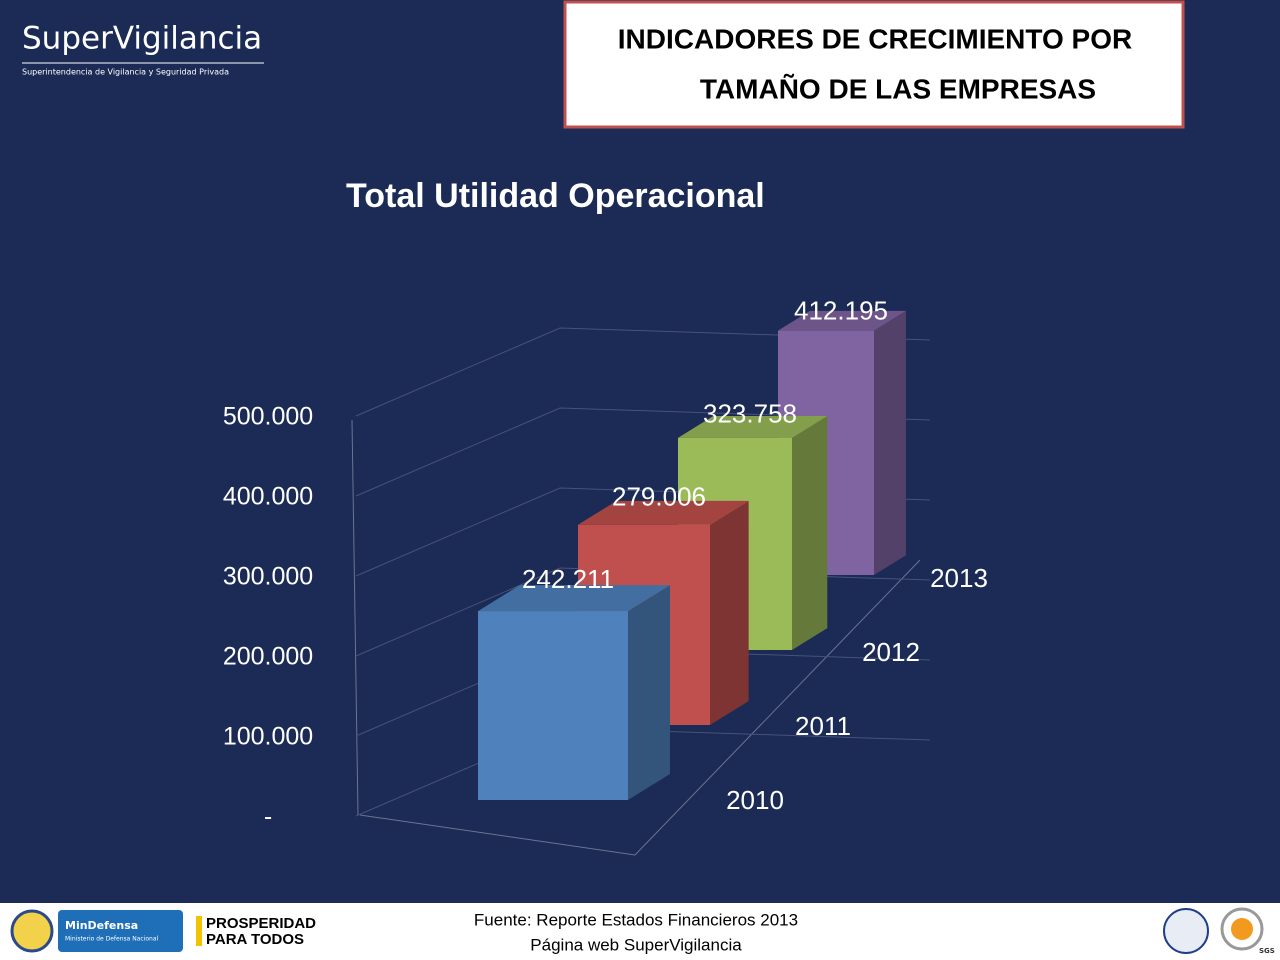  I want to click on ministry-name: MinDefensa, so click(101, 925).